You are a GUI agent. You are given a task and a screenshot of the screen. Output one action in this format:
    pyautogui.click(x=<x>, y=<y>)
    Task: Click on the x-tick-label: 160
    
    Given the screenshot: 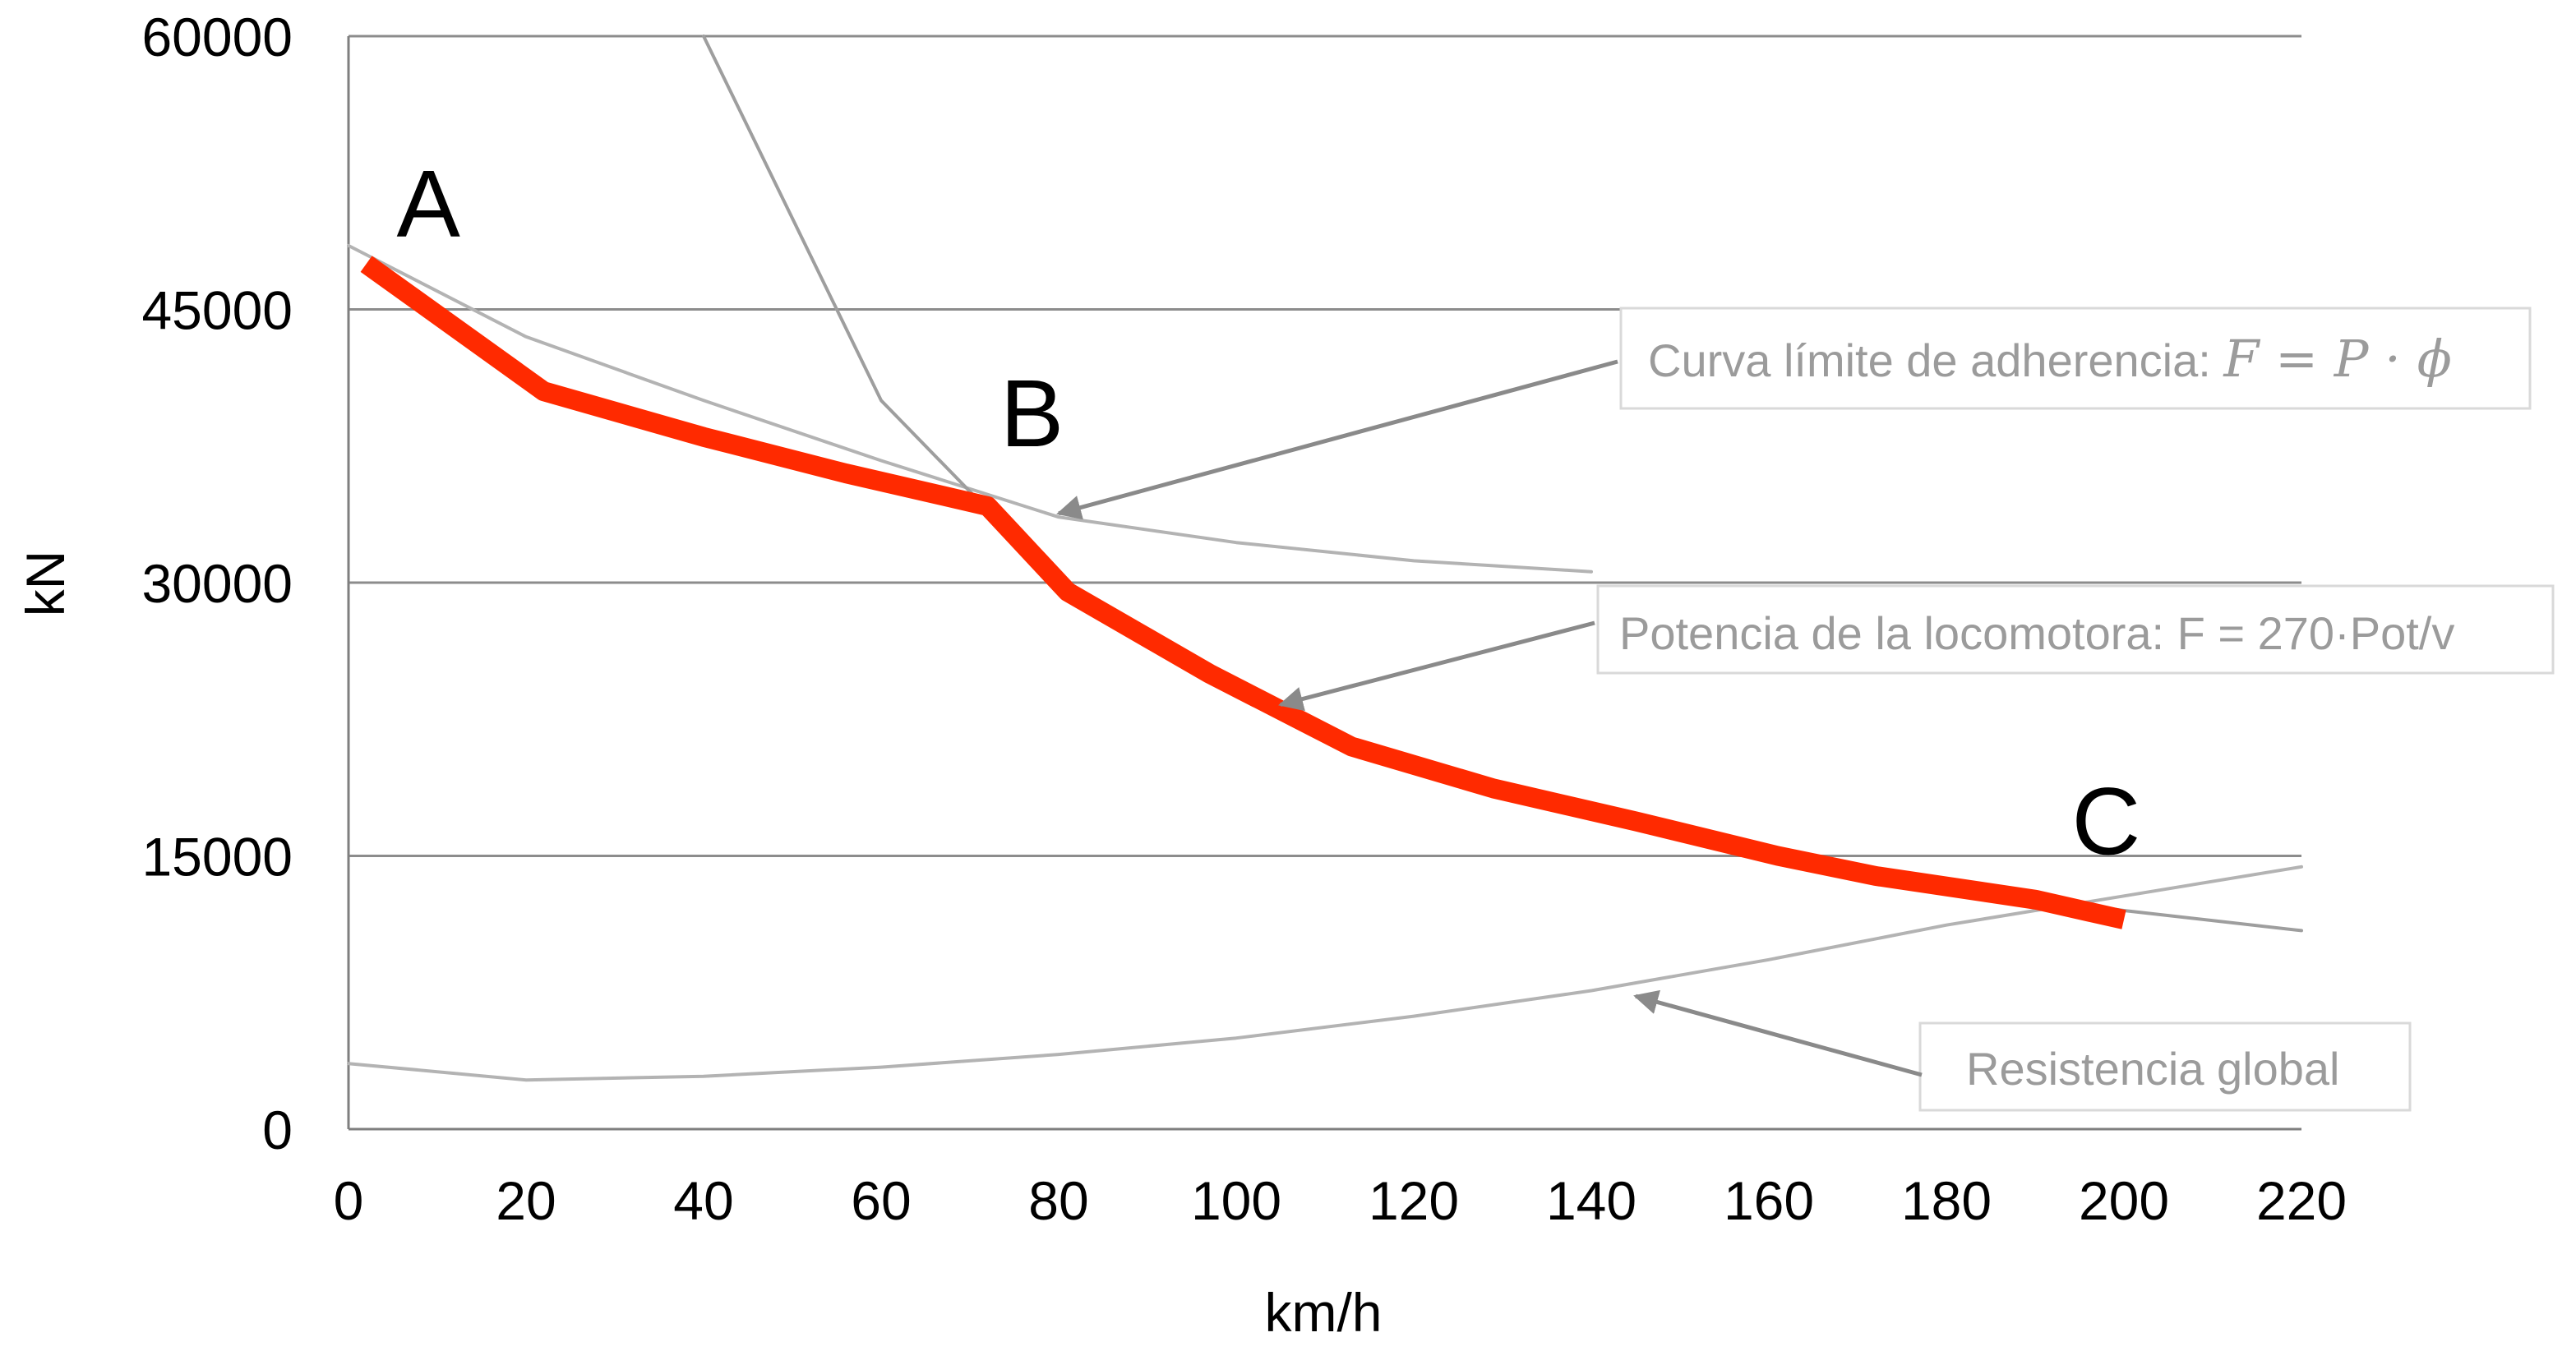 What is the action you would take?
    pyautogui.click(x=1769, y=1200)
    